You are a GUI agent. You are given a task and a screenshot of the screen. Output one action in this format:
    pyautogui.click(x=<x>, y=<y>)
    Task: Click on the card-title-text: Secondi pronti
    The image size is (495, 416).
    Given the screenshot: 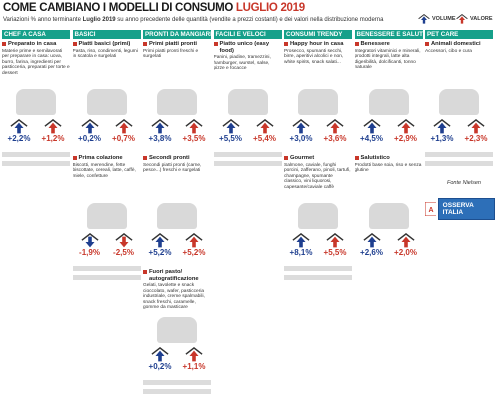 What is the action you would take?
    pyautogui.click(x=169, y=158)
    